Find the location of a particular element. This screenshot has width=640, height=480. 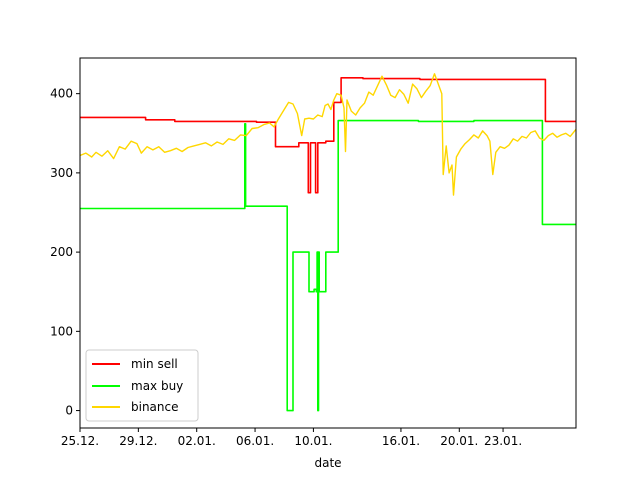

legend-box is located at coordinates (142, 385).